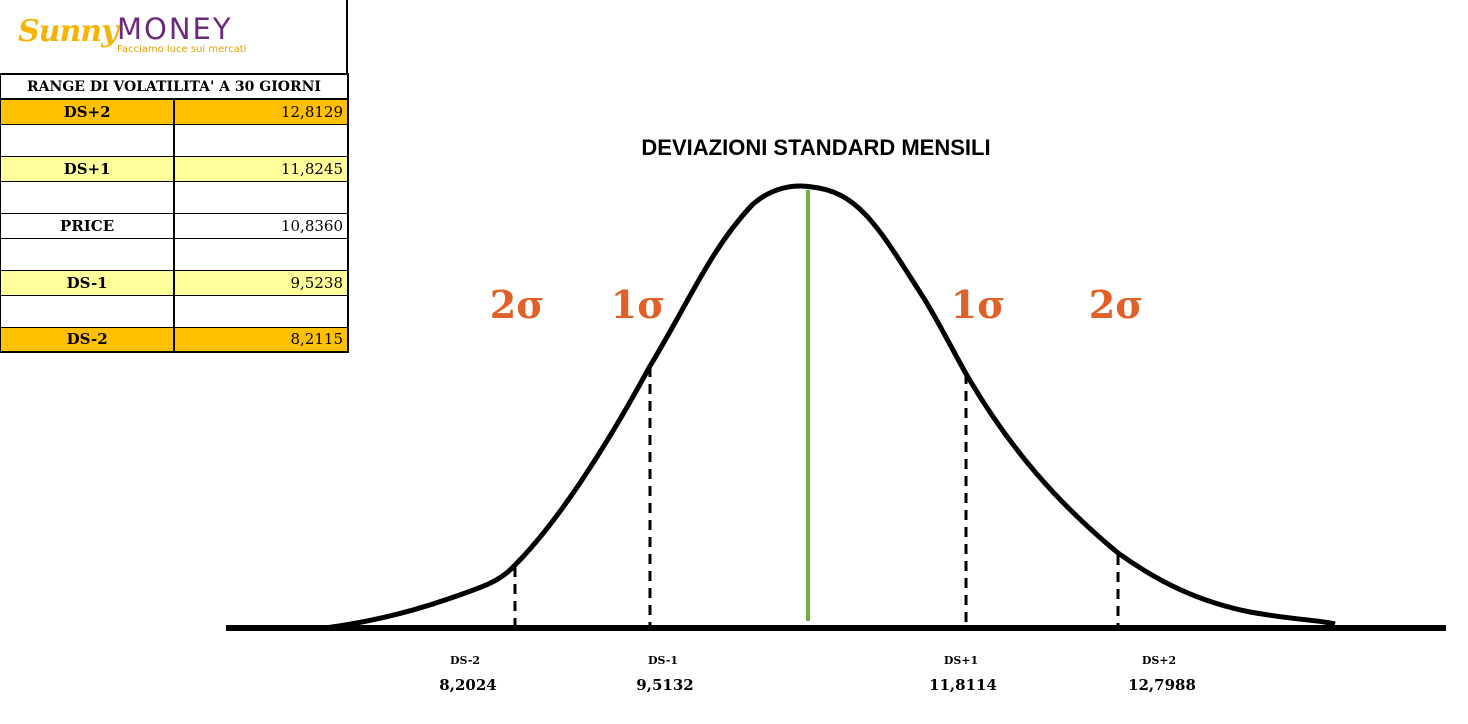 This screenshot has height=724, width=1468. What do you see at coordinates (175, 29) in the screenshot?
I see `logo-brand-money: MONEY` at bounding box center [175, 29].